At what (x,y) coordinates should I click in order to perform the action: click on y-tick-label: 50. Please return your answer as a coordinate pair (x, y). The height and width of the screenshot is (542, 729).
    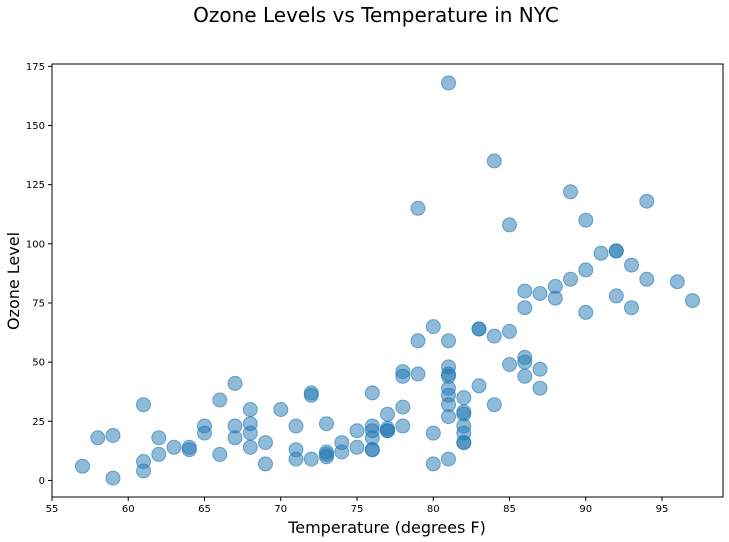
    Looking at the image, I should click on (38, 363).